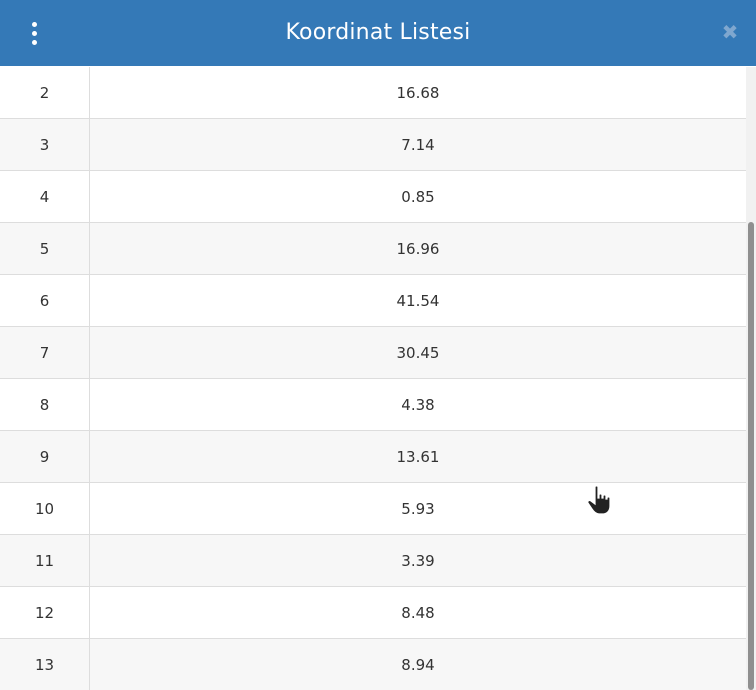  Describe the element at coordinates (45, 456) in the screenshot. I see `row-number-cell: 9` at that location.